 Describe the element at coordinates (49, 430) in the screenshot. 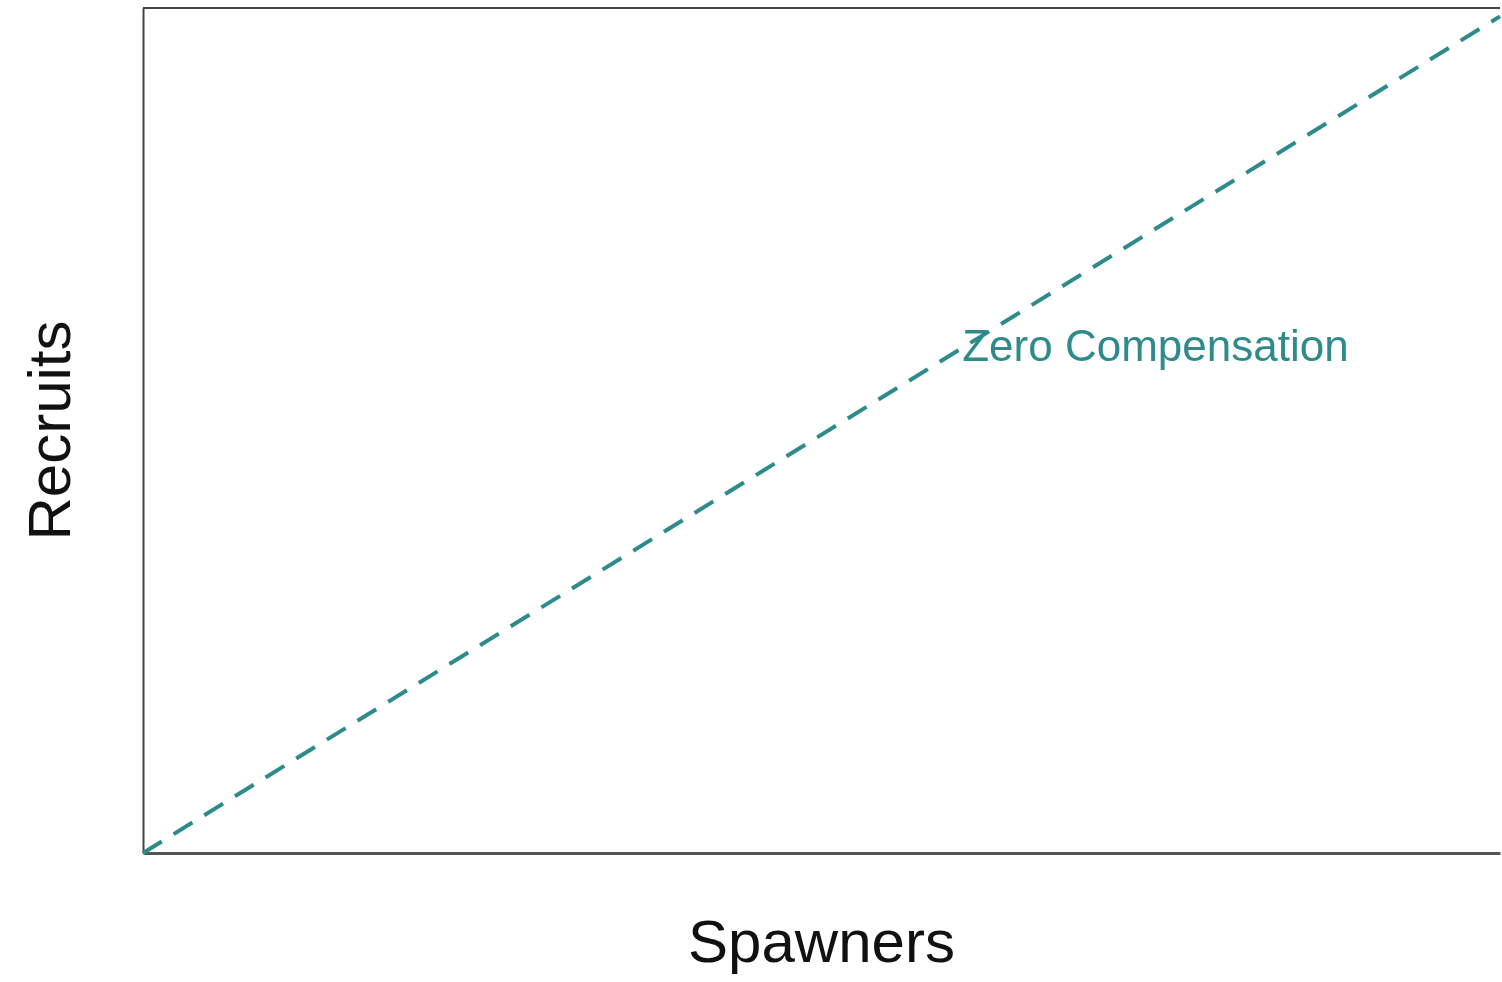

I see `y-axis-title: Recruits` at that location.